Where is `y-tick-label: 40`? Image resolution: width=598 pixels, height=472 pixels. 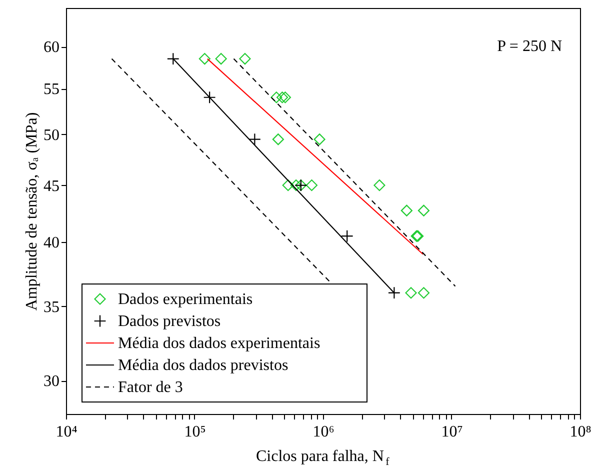
y-tick-label: 40 is located at coordinates (52, 243).